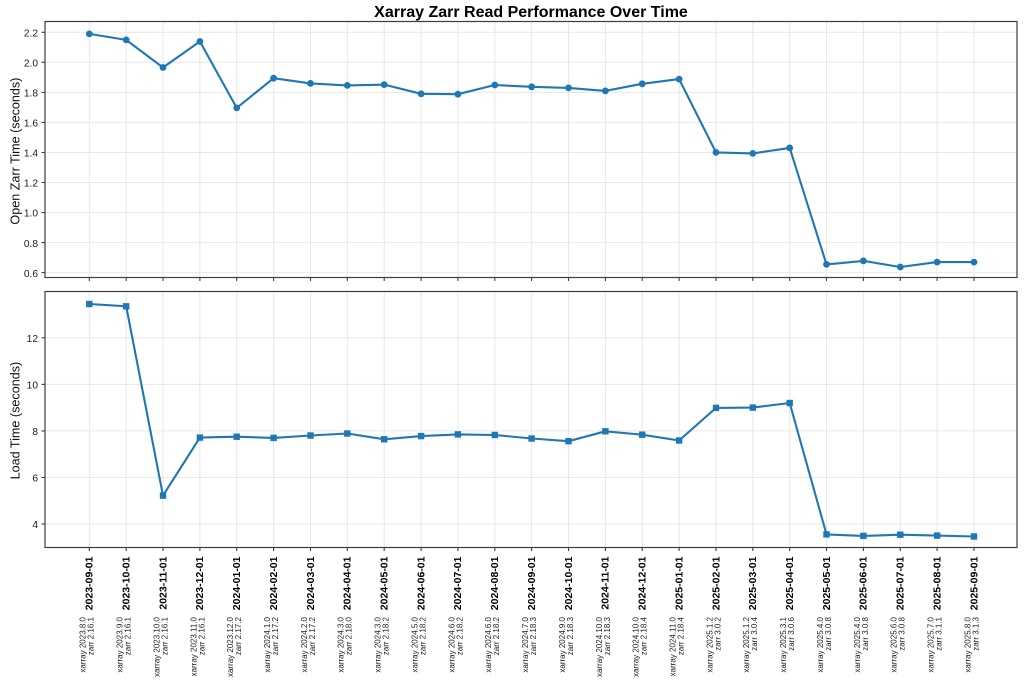 This screenshot has width=1024, height=685. What do you see at coordinates (827, 583) in the screenshot?
I see `svg-text: 2025-05-01` at bounding box center [827, 583].